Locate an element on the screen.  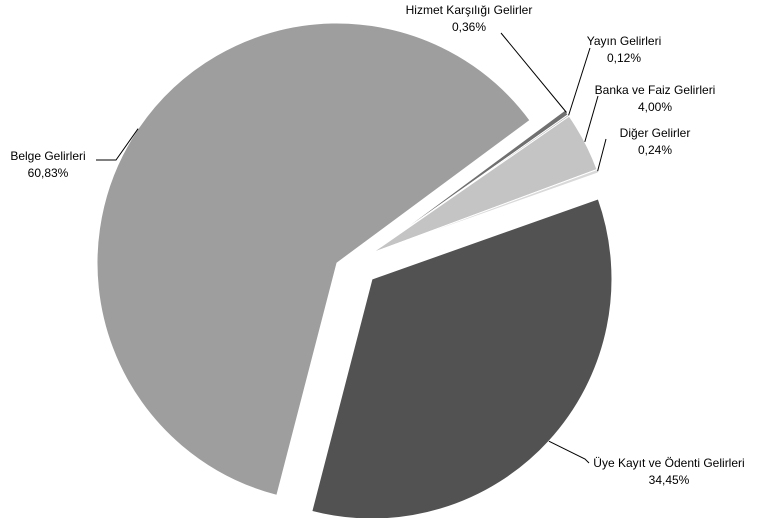
slice-value-label: 60,83% is located at coordinates (48, 173).